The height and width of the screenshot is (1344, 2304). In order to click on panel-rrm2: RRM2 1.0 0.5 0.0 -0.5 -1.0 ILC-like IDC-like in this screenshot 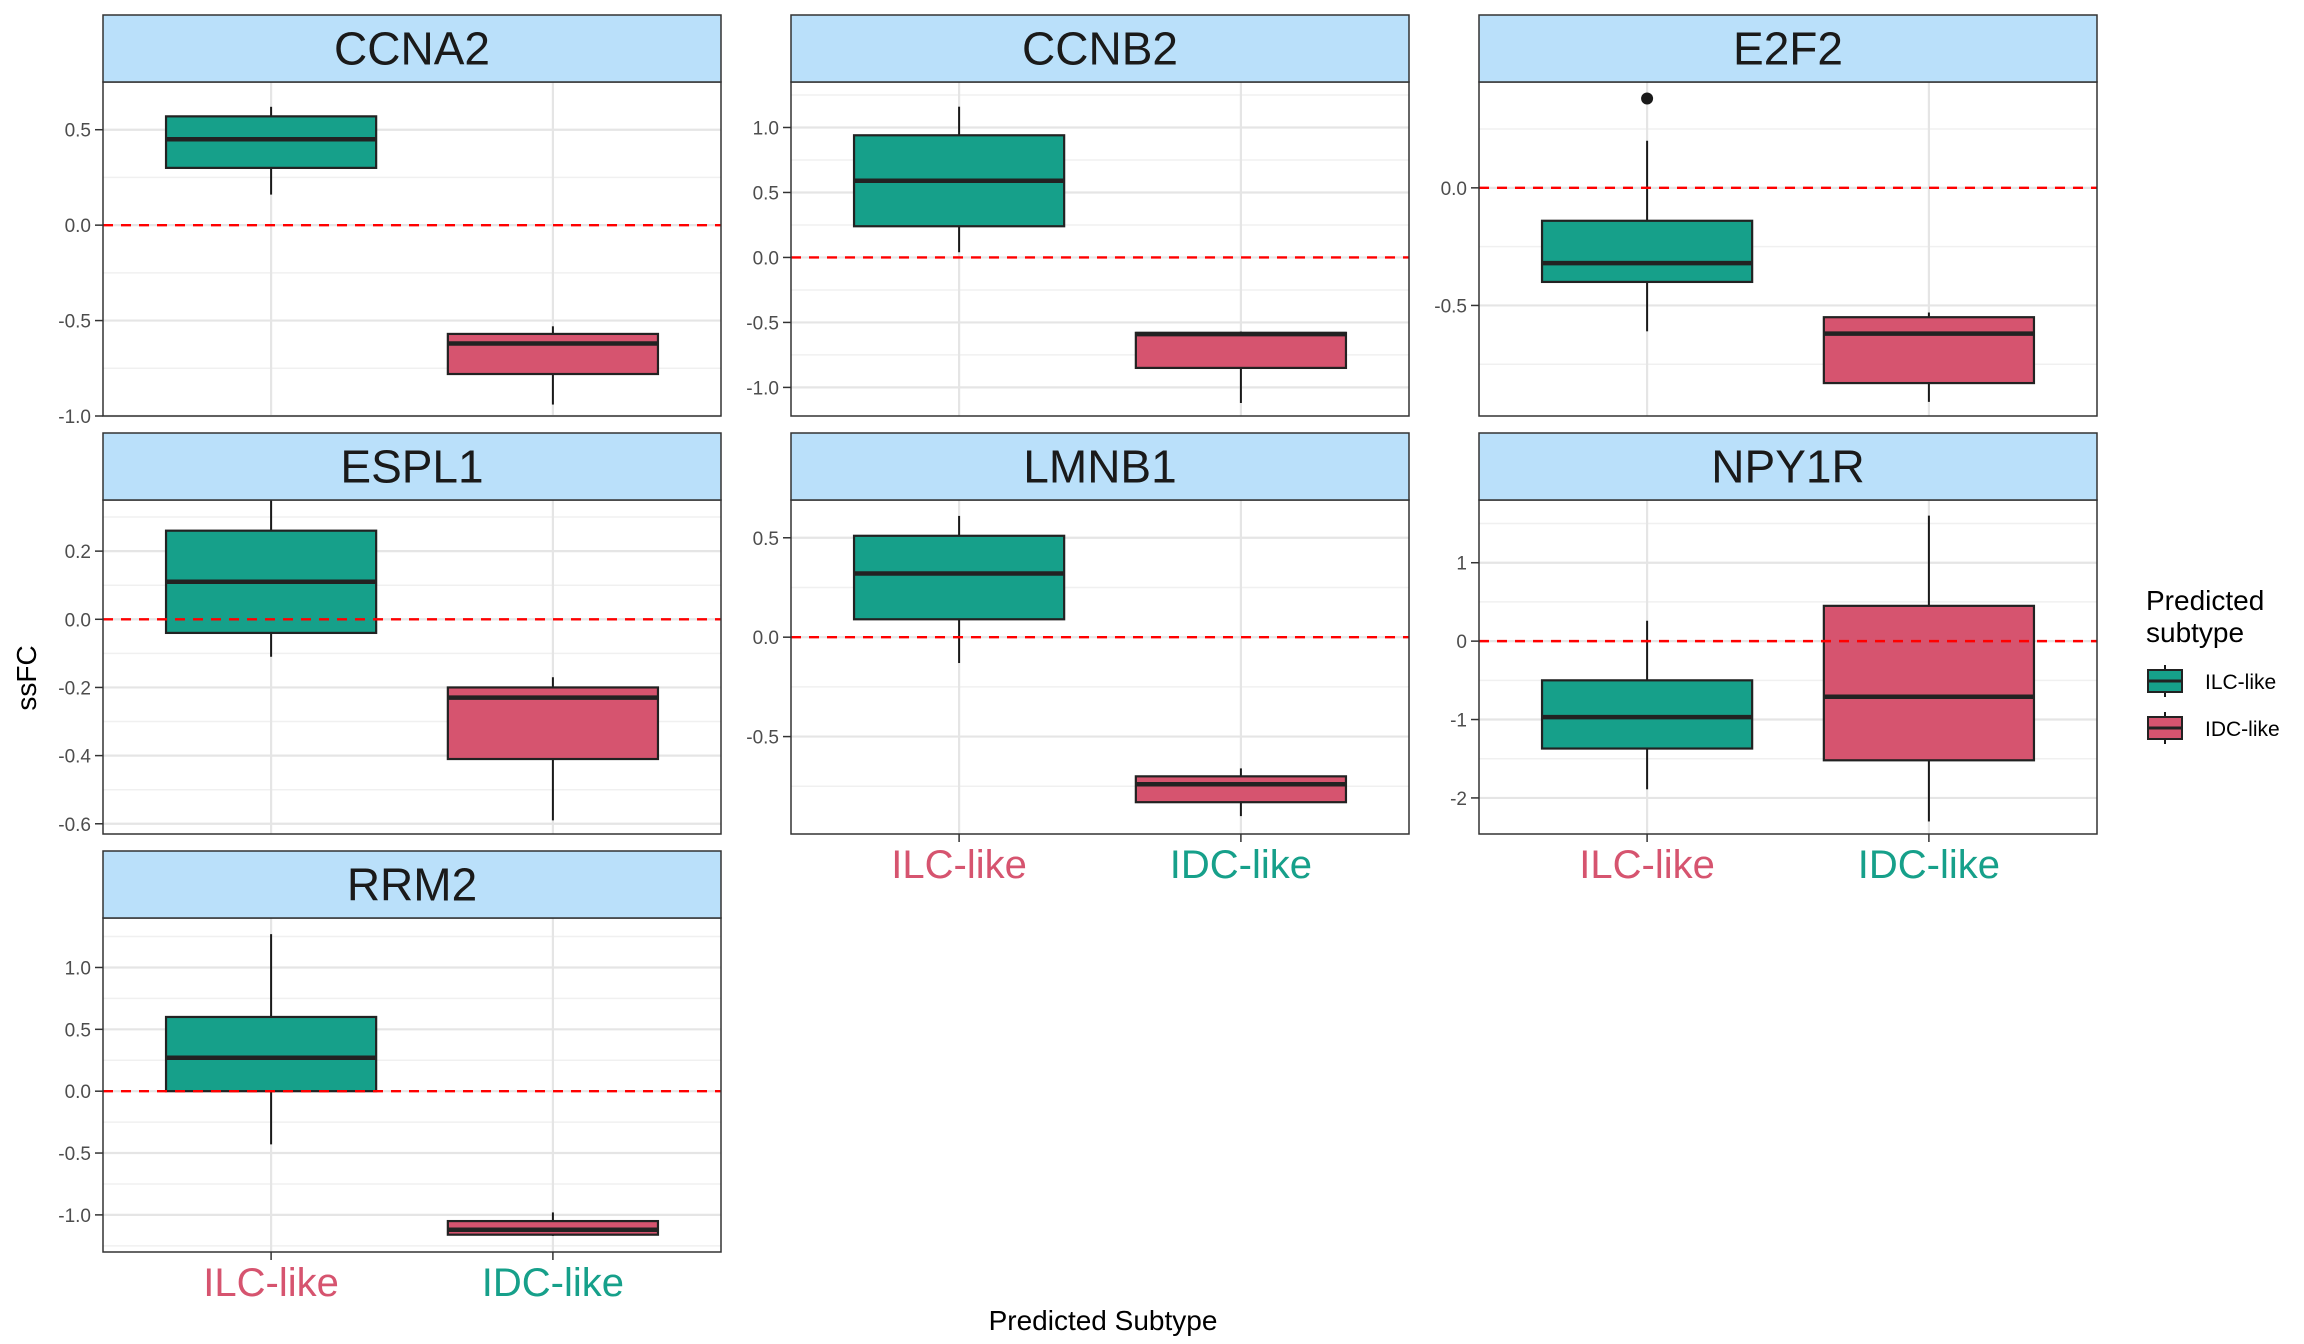, I will do `click(390, 1077)`.